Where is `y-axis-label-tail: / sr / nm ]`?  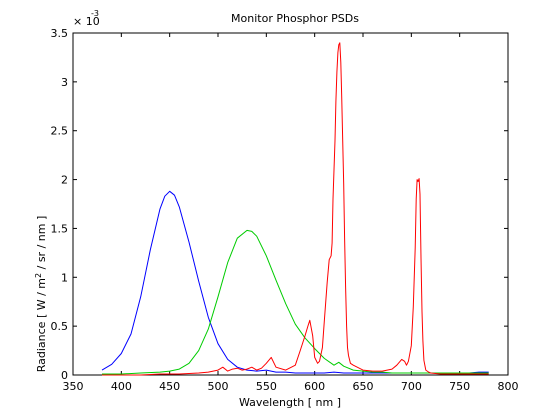 y-axis-label-tail: / sr / nm ] is located at coordinates (41, 244).